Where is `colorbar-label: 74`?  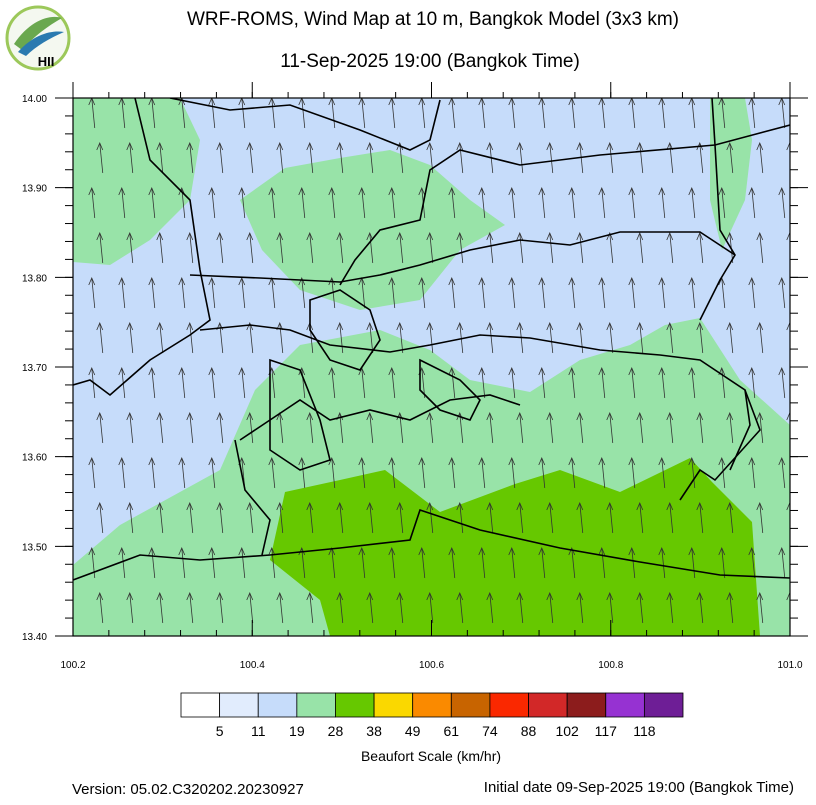
colorbar-label: 74 is located at coordinates (490, 731).